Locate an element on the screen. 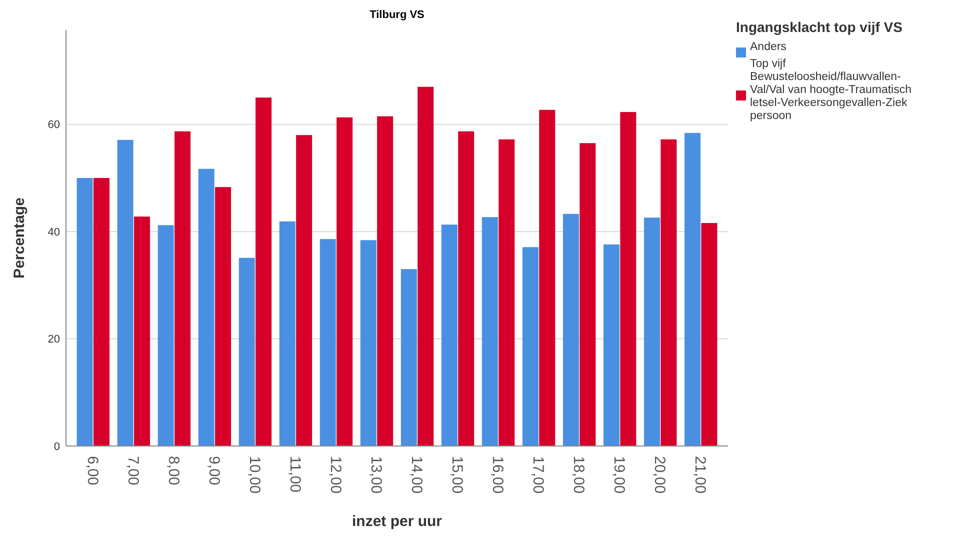 The image size is (964, 536). y-tick-label: 0 is located at coordinates (57, 446).